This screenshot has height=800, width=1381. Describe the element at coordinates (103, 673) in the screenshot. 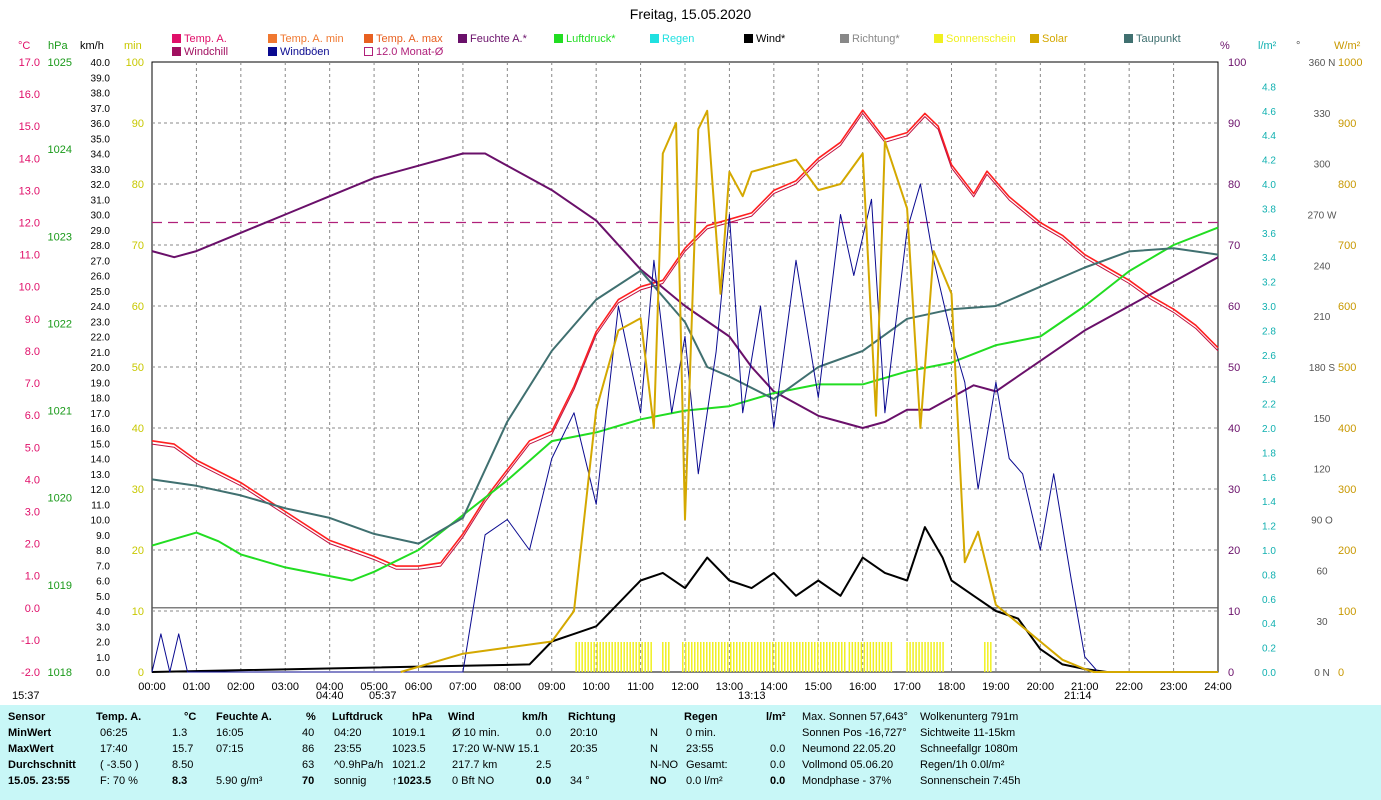

I see `wind-tick: 0.0` at that location.